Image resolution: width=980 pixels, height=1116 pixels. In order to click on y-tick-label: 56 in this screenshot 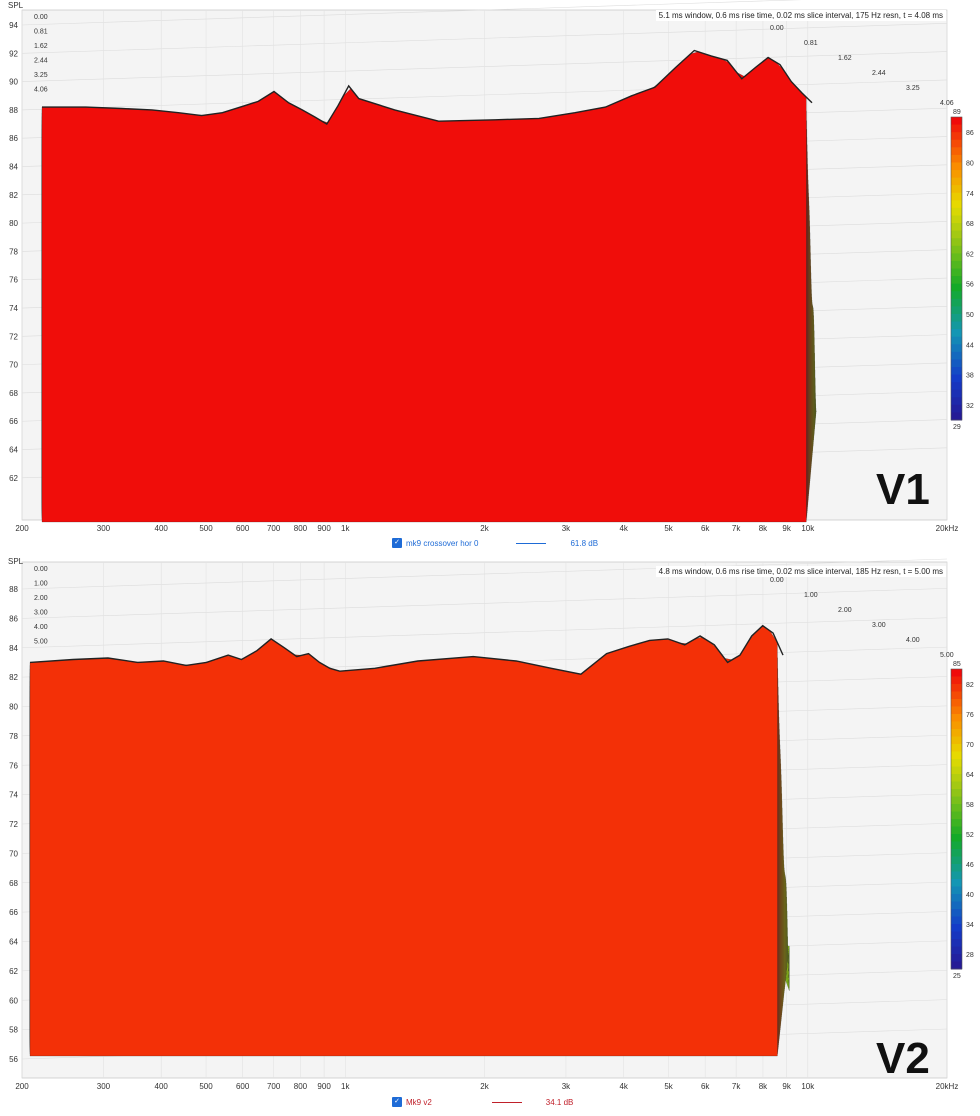, I will do `click(13, 1059)`.